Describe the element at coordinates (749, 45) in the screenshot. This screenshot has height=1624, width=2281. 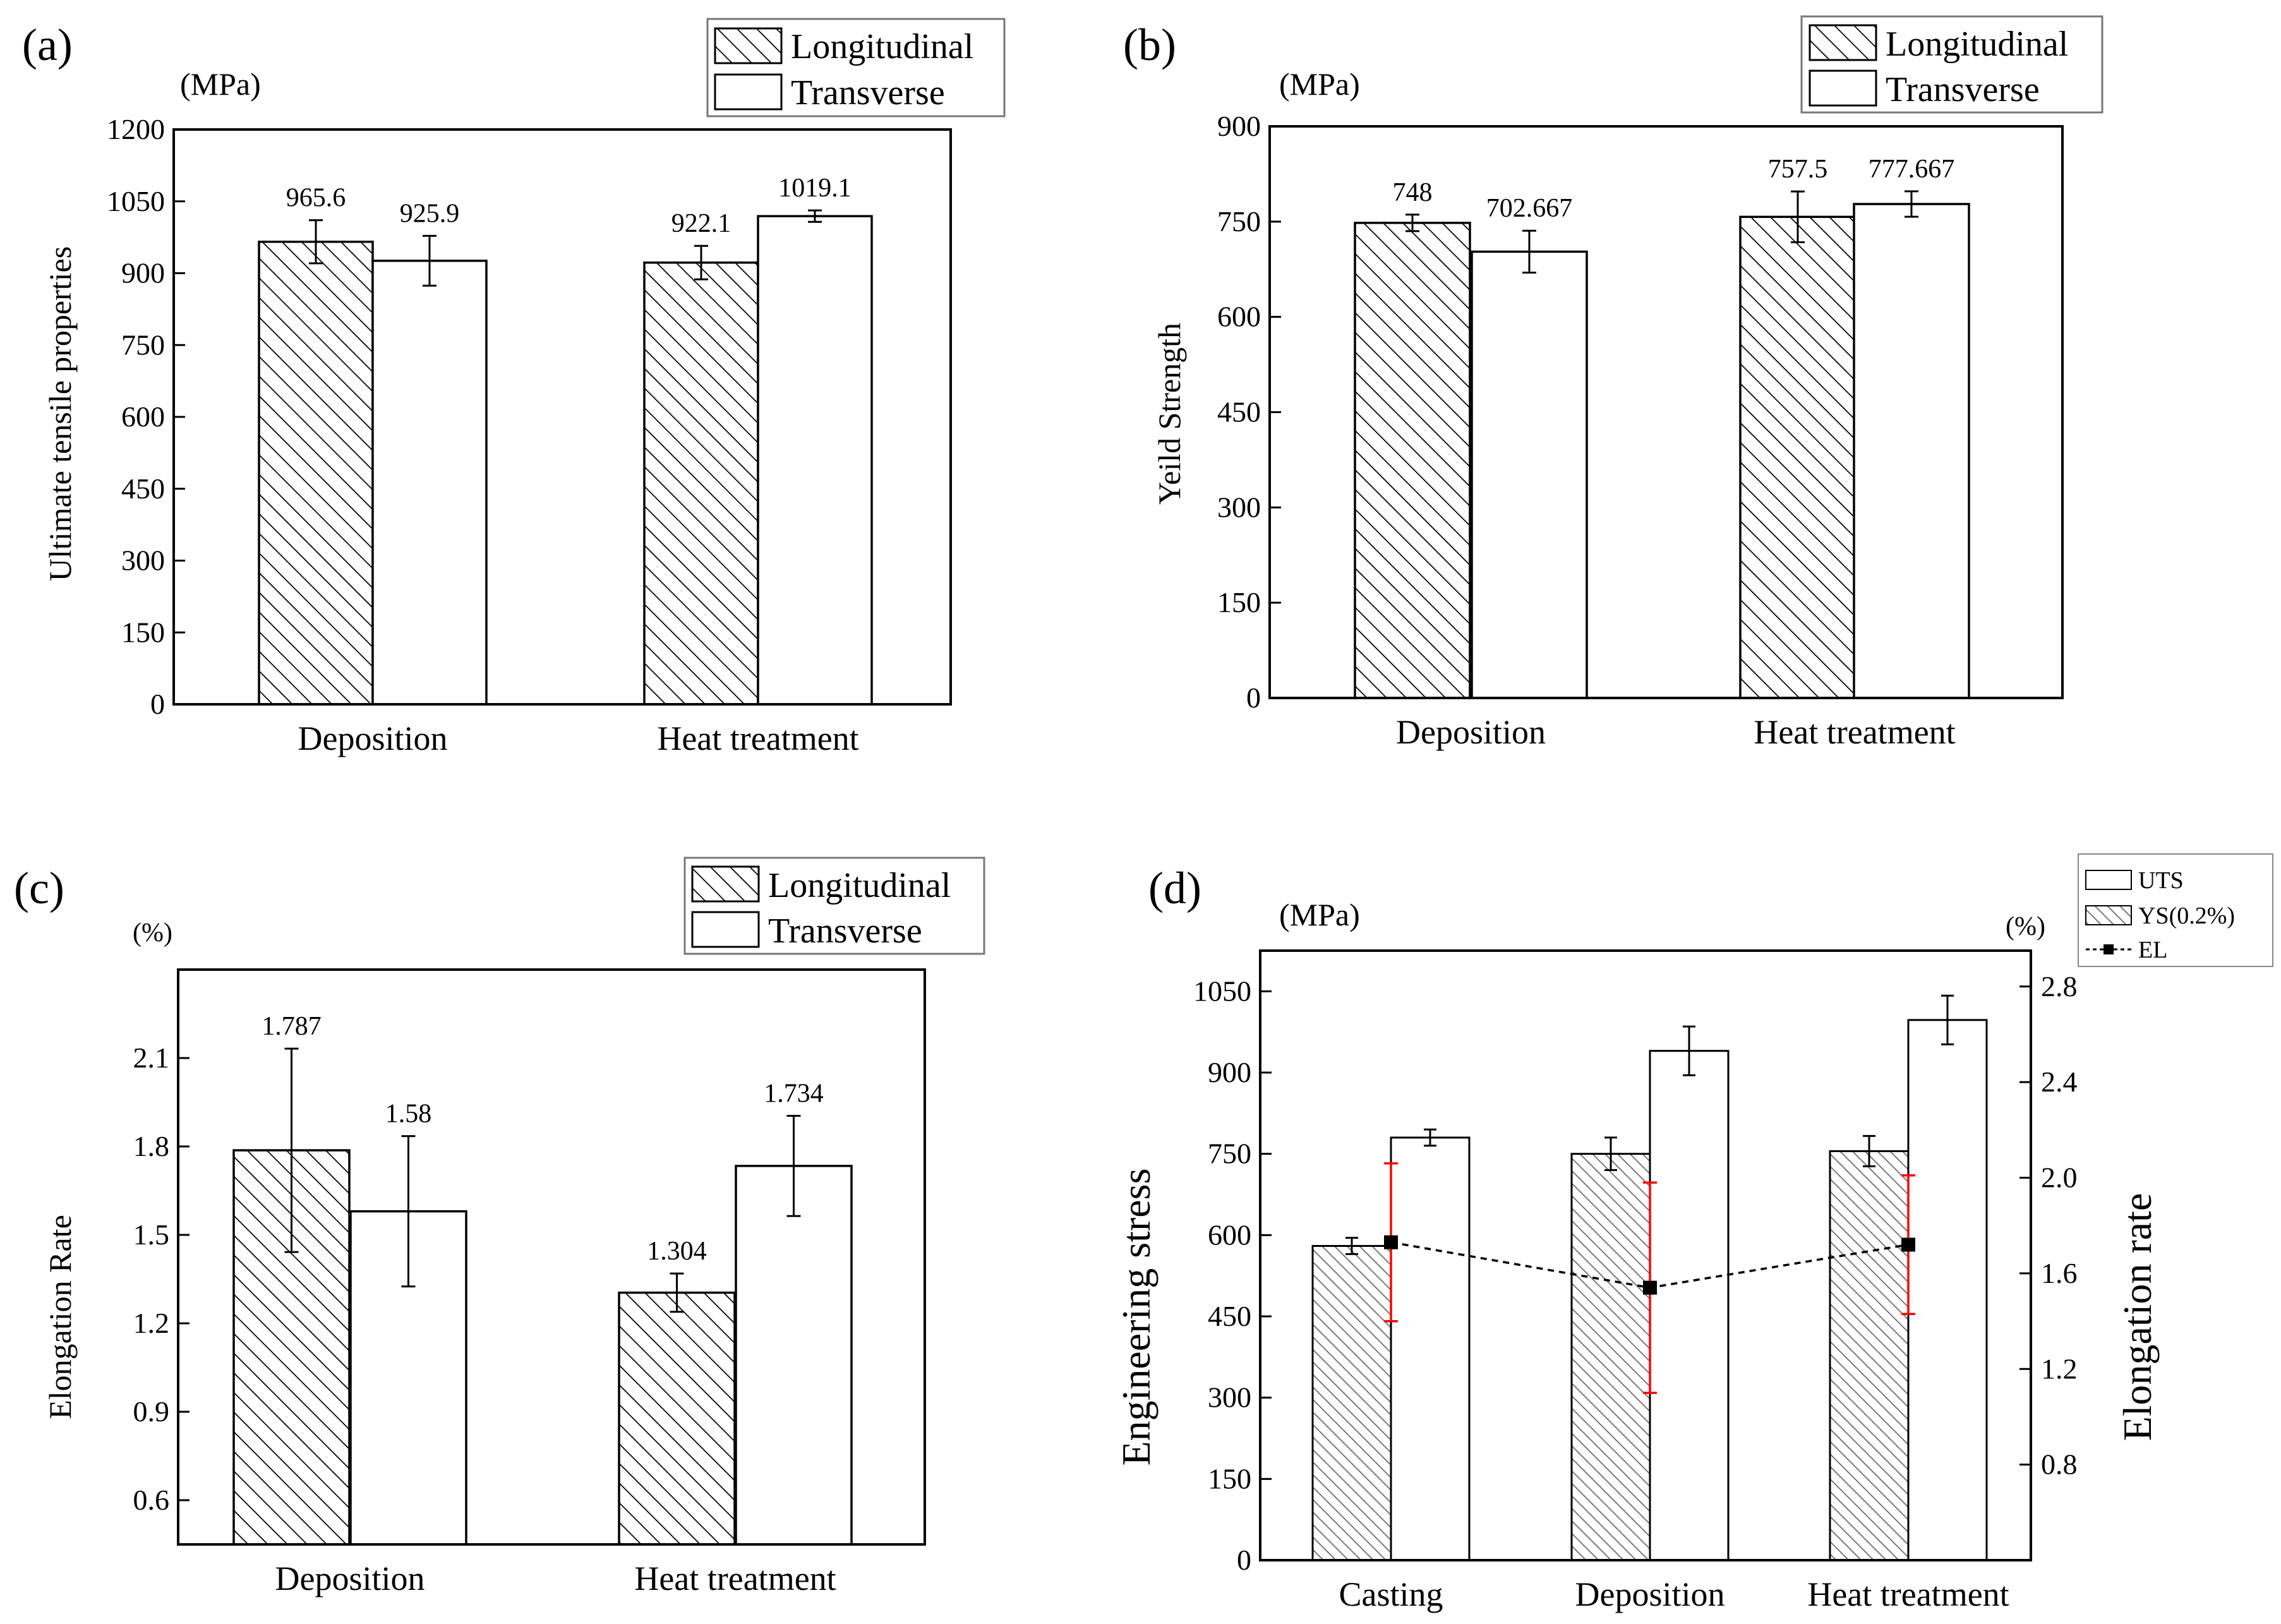
I see `panel-a-legend-swatch-longitudinal` at that location.